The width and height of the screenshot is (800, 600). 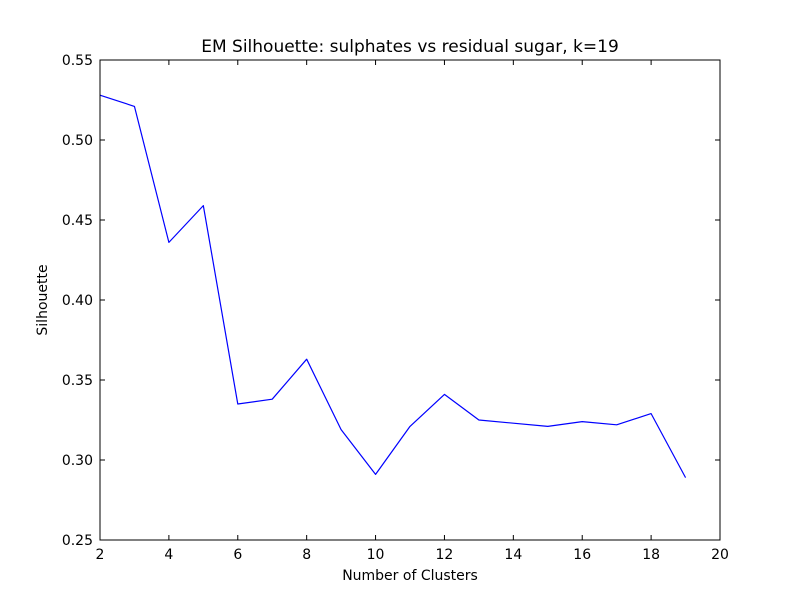 I want to click on y-tick-label: 0.45, so click(x=77, y=221).